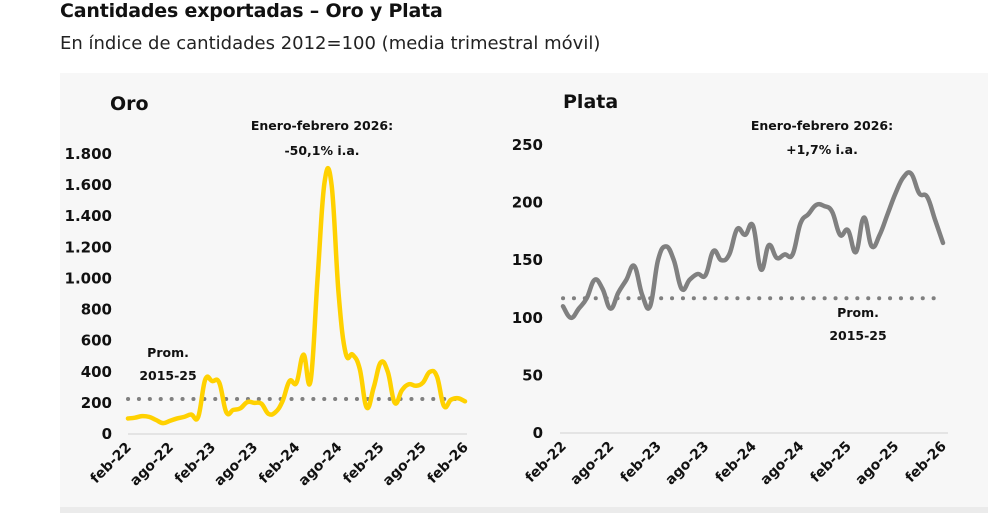 Image resolution: width=1000 pixels, height=513 pixels. Describe the element at coordinates (405, 465) in the screenshot. I see `oro-x-tick-label: ago-25` at that location.